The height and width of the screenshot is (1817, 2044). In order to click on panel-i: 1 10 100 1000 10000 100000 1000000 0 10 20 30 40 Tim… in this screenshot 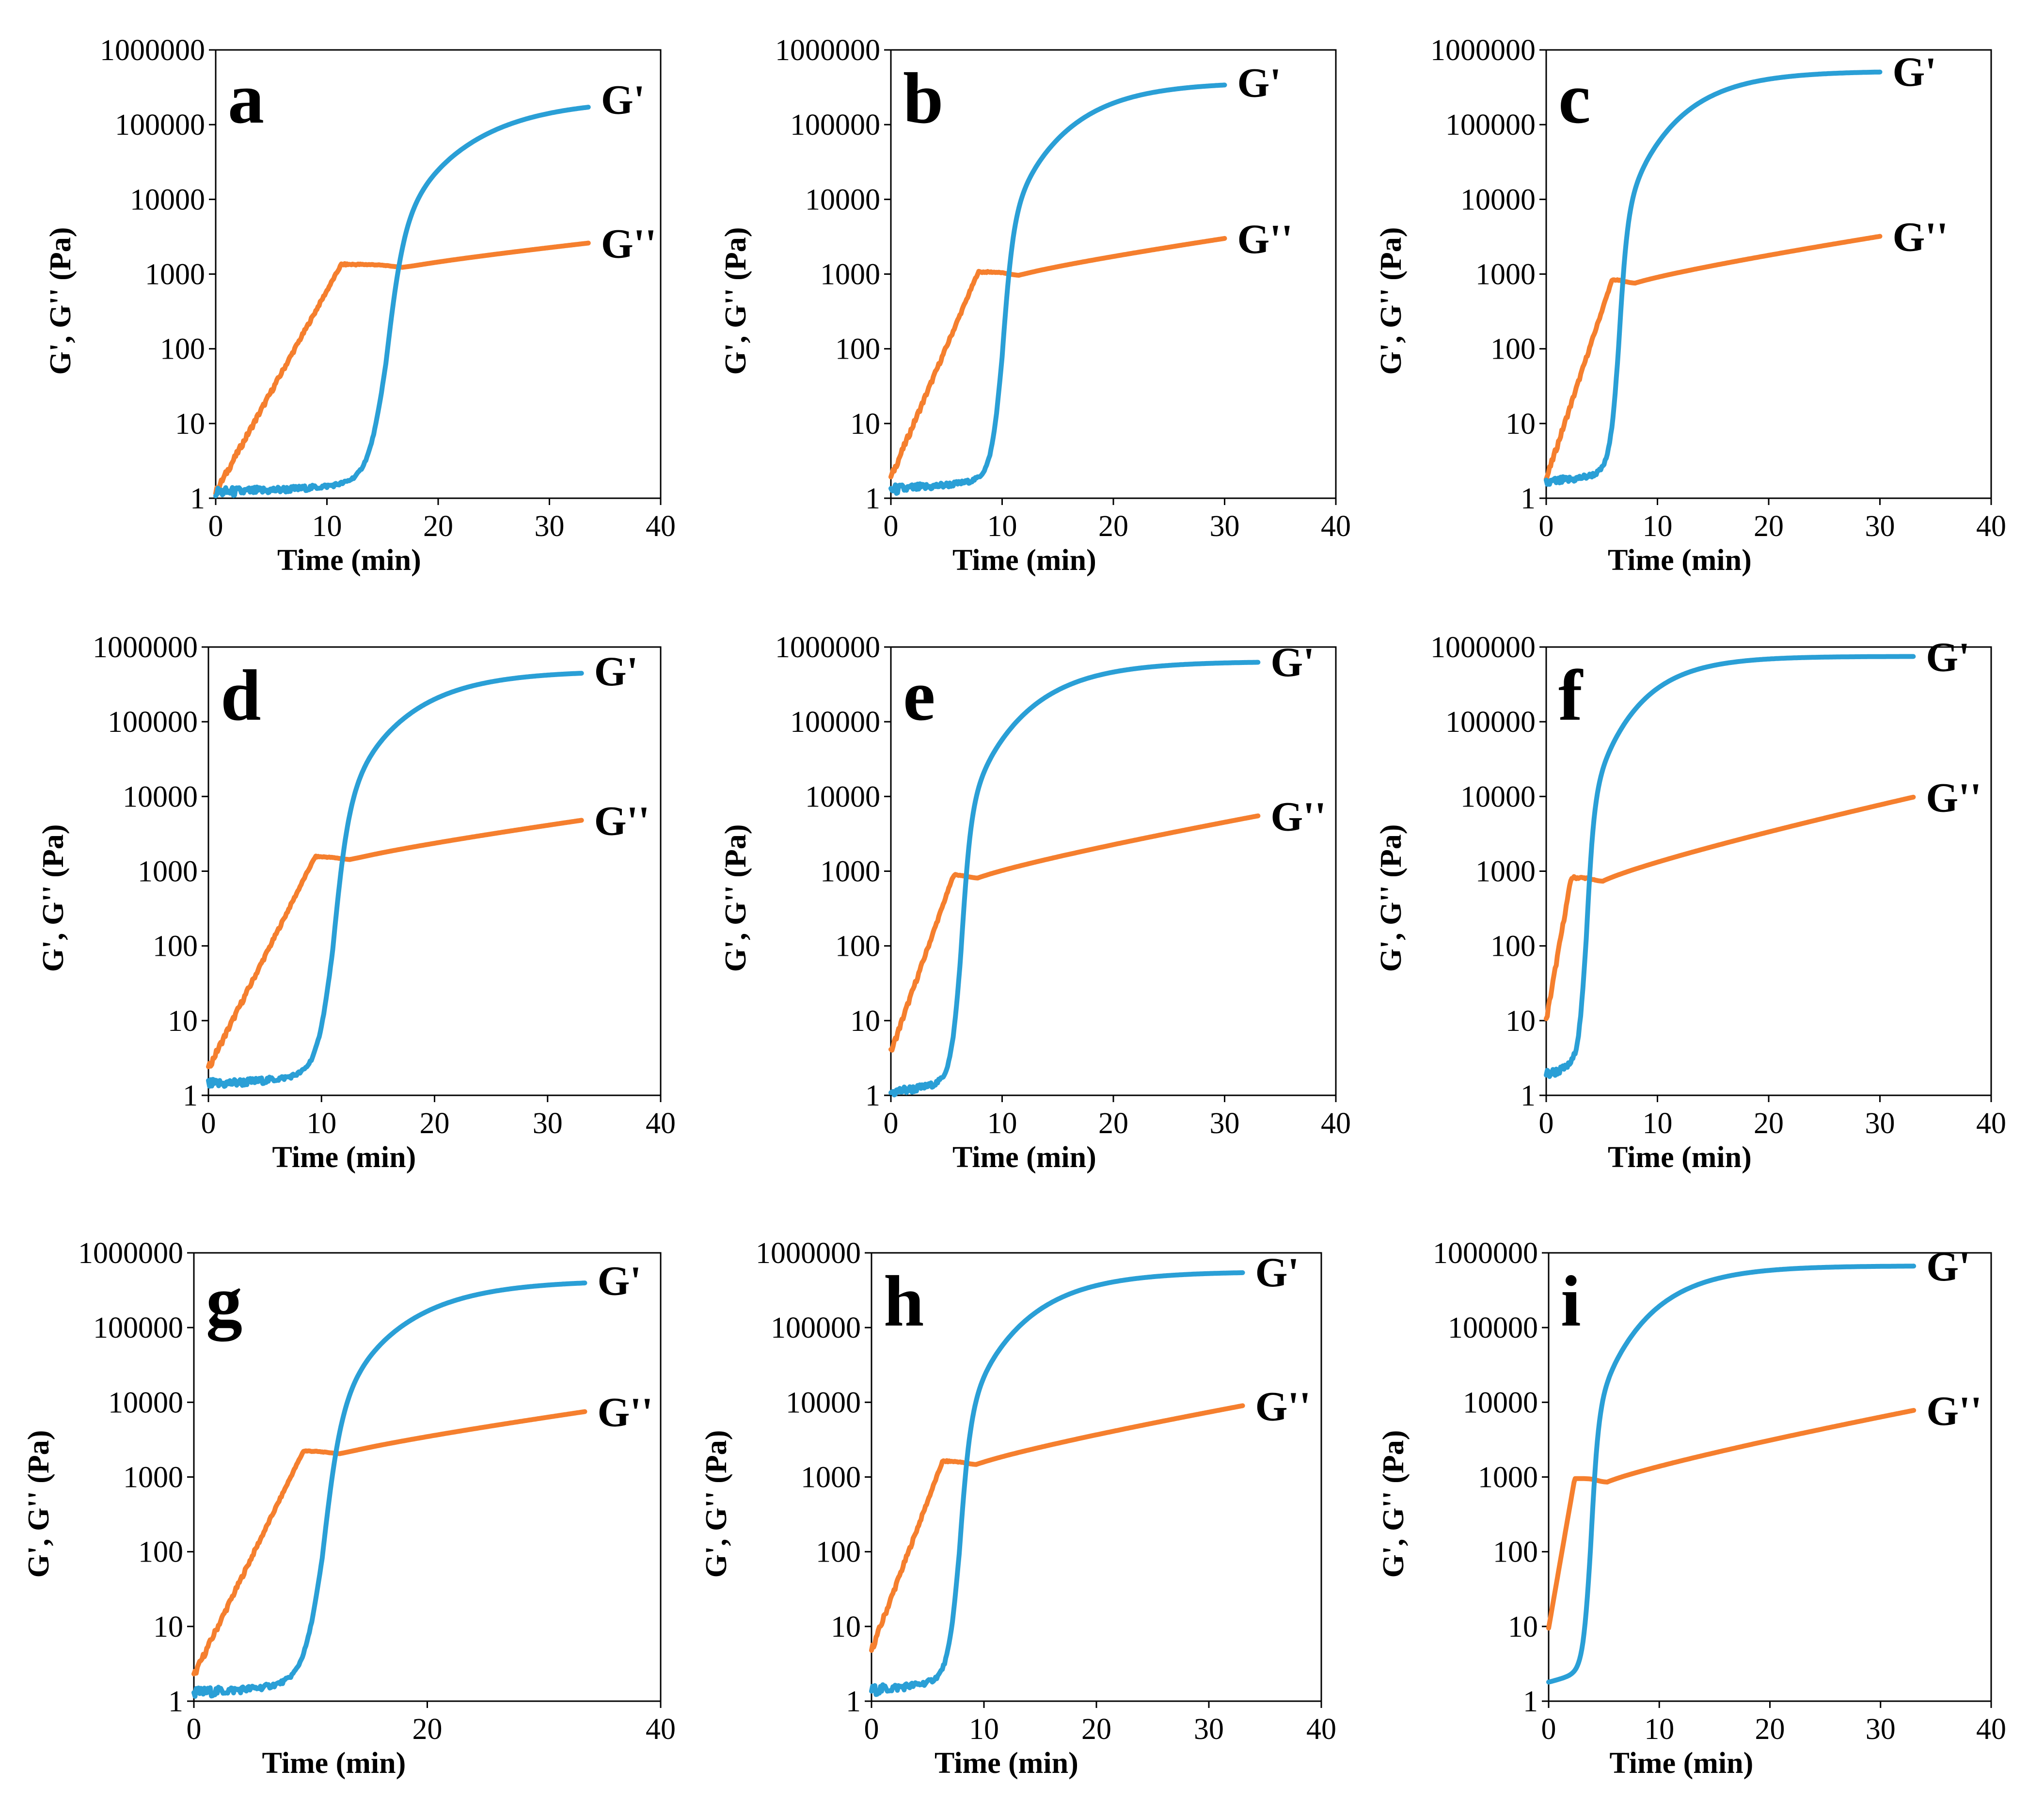, I will do `click(1691, 1508)`.